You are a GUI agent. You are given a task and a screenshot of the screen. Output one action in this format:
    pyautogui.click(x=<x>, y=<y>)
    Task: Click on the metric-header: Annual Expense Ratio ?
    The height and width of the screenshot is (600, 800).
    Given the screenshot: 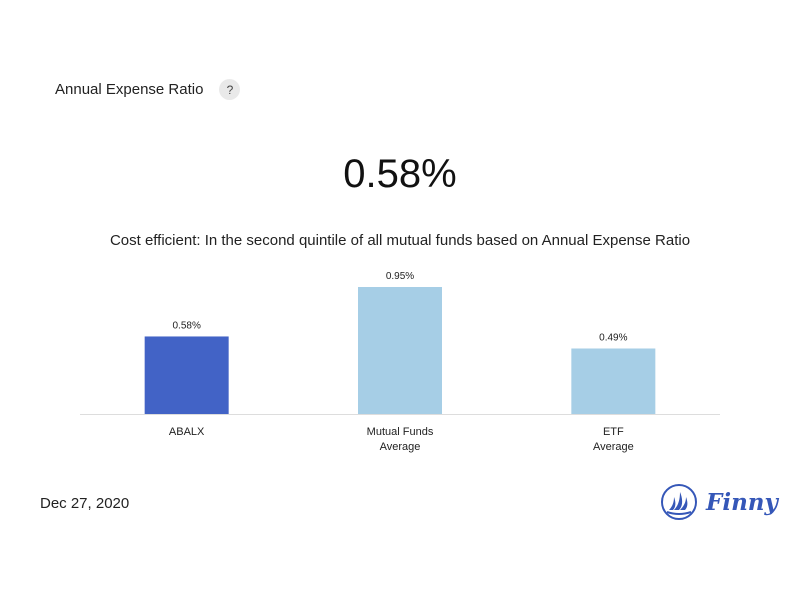 What is the action you would take?
    pyautogui.click(x=148, y=89)
    